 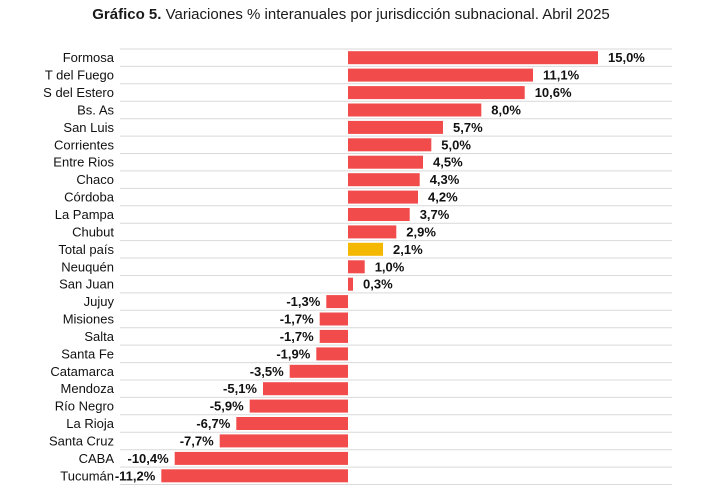 What do you see at coordinates (267, 371) in the screenshot?
I see `value-label: -3,5%` at bounding box center [267, 371].